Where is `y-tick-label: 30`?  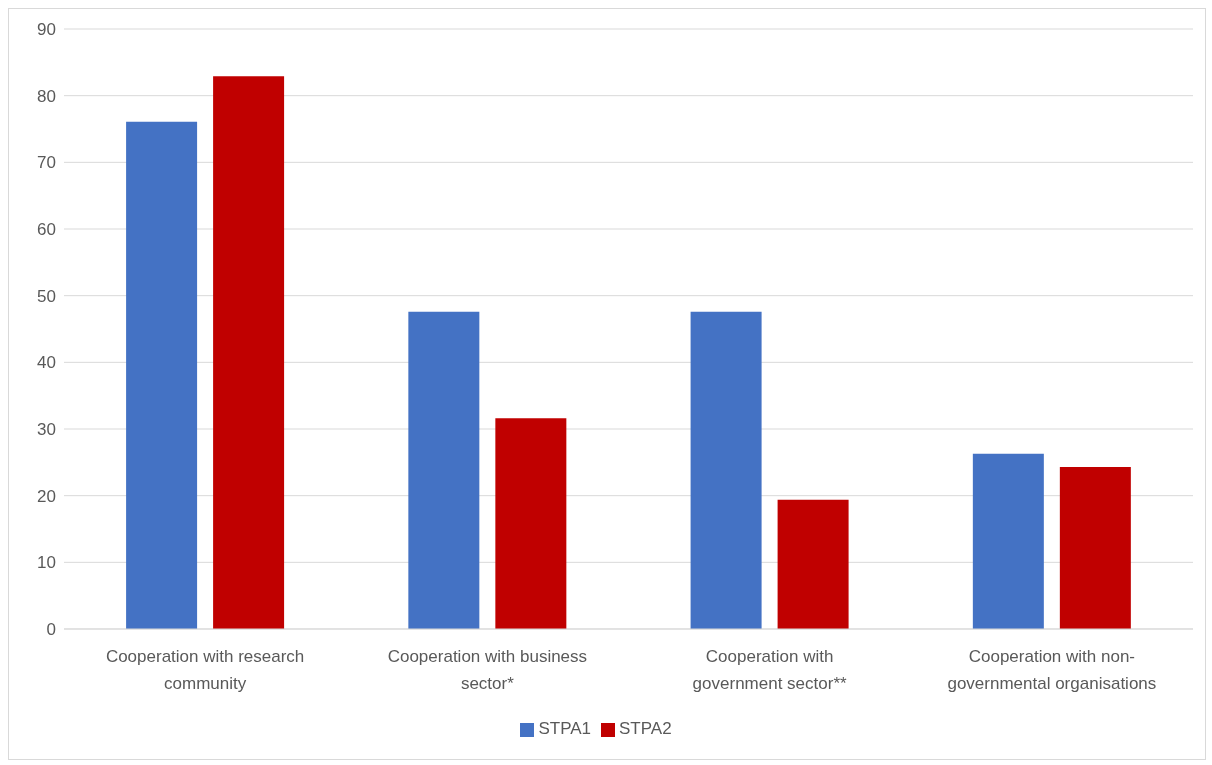
y-tick-label: 30 is located at coordinates (46, 430).